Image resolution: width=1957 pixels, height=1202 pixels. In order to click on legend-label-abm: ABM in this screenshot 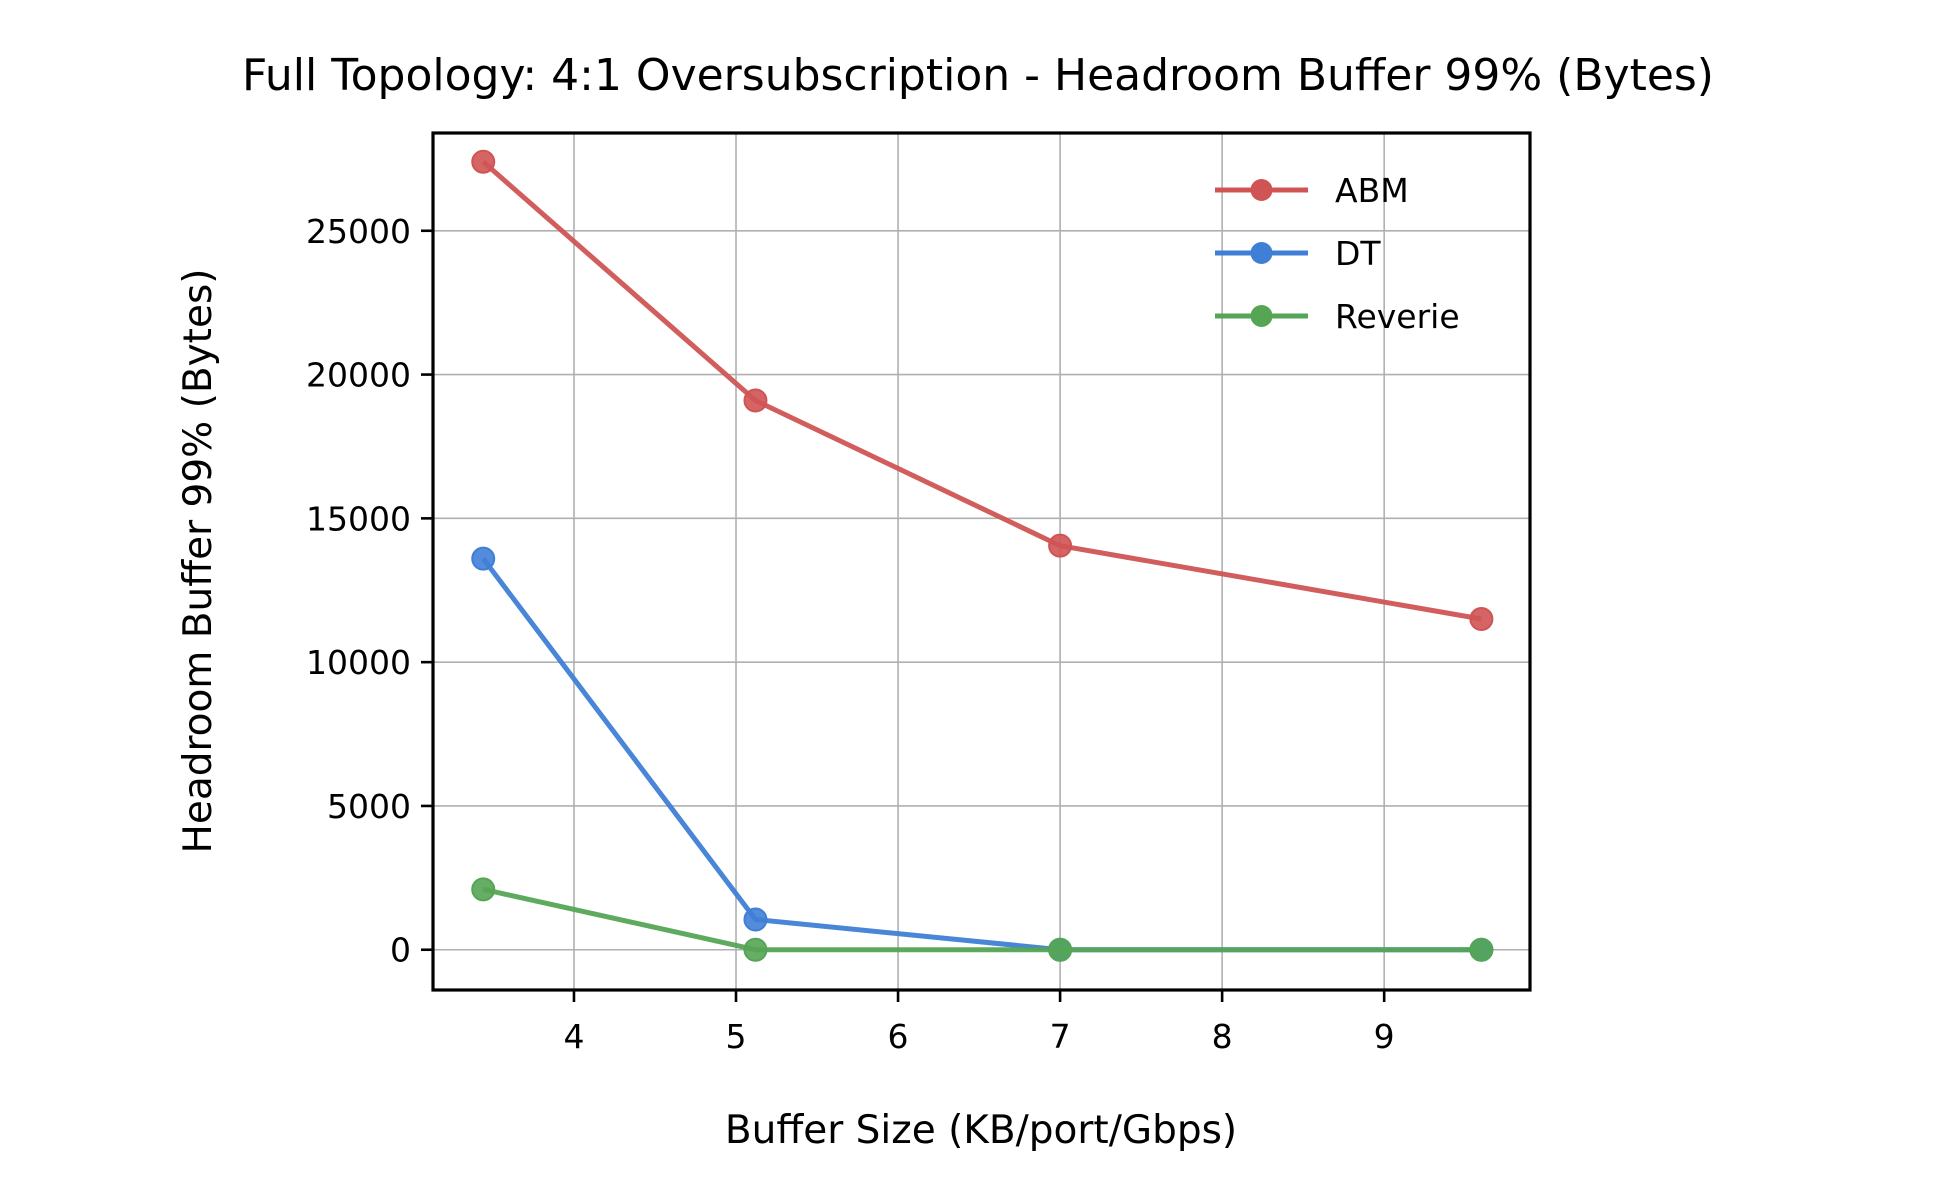, I will do `click(1372, 190)`.